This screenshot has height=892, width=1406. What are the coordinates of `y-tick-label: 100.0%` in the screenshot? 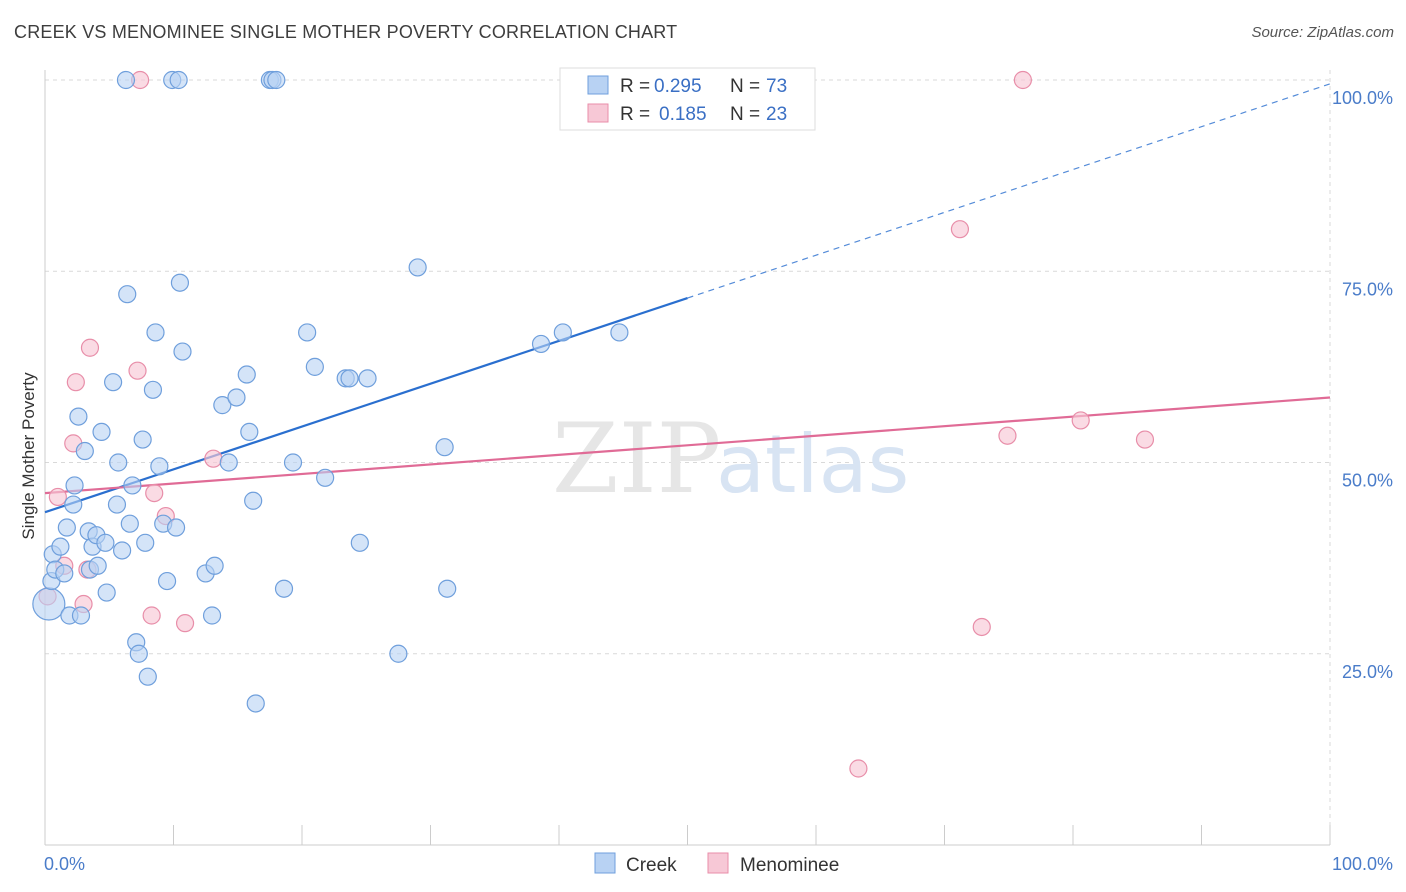 It's located at (1362, 98).